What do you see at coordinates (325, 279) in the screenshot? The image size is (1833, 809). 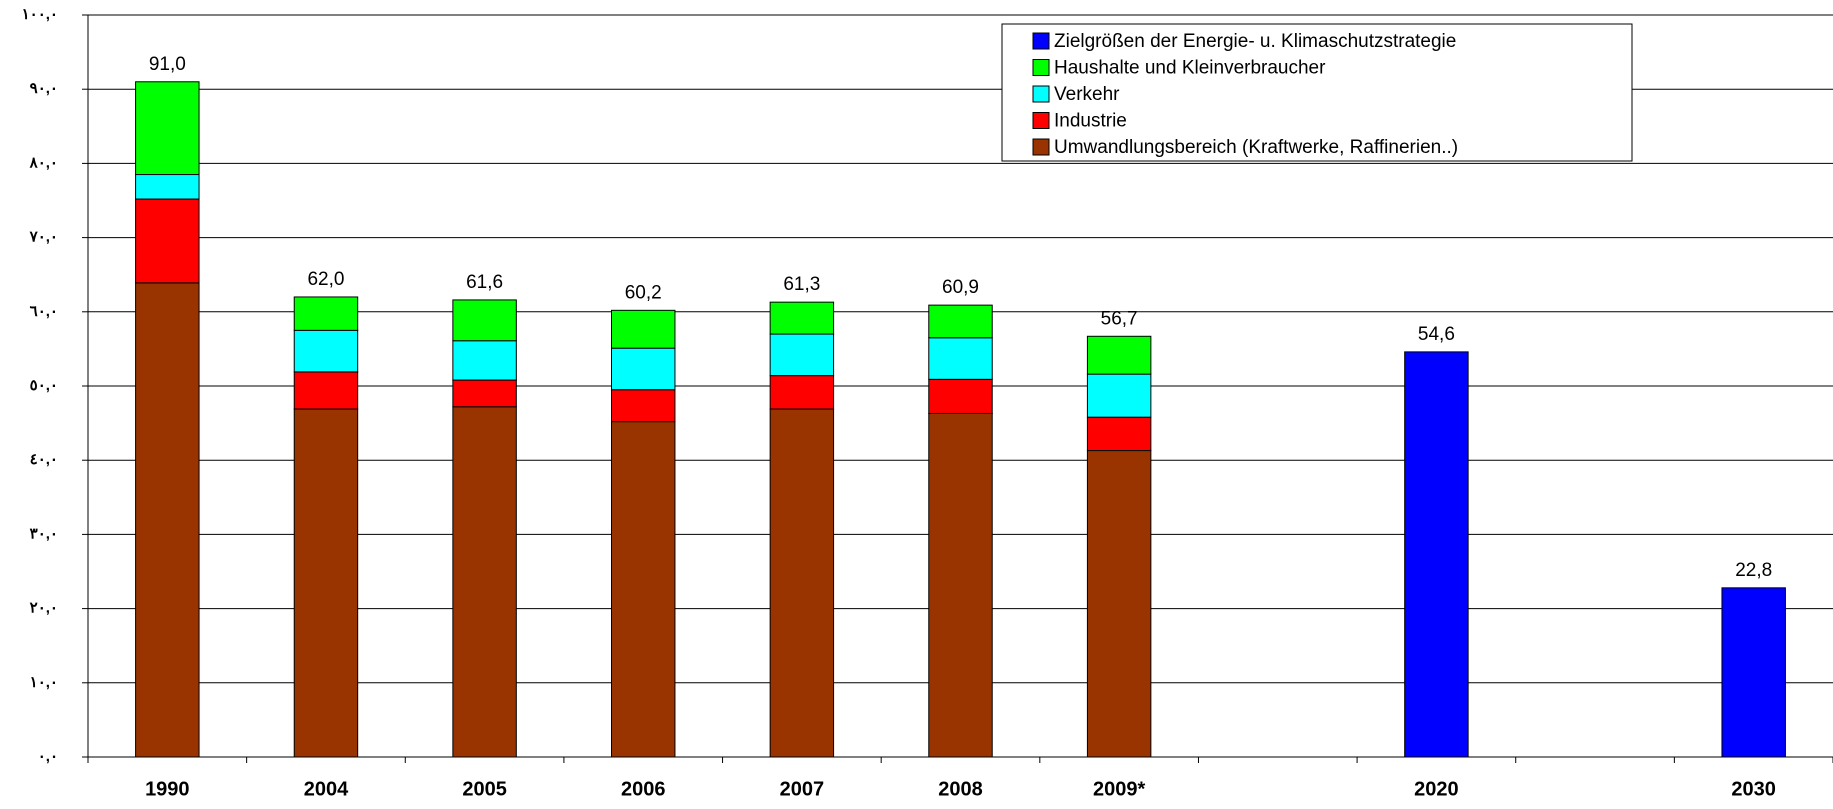 I see `total-label: 62,0` at bounding box center [325, 279].